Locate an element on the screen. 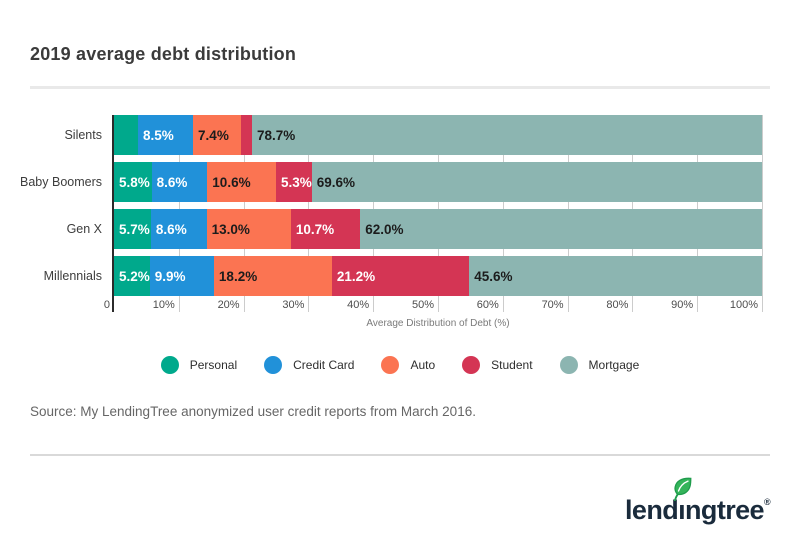 This screenshot has width=800, height=541. category-label: Millennials is located at coordinates (72, 276).